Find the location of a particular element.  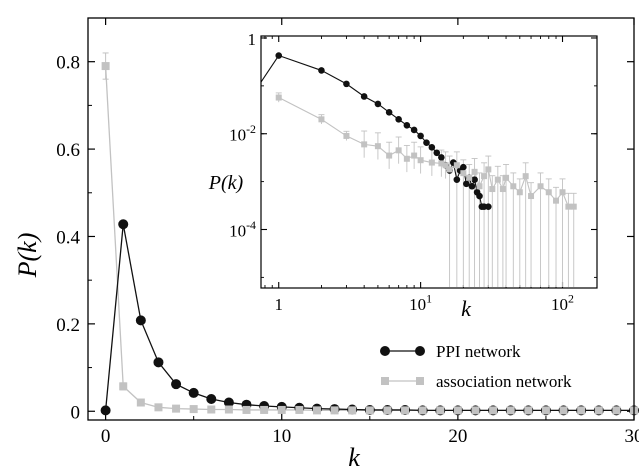

legend-ppi-marker-left is located at coordinates (385, 351).